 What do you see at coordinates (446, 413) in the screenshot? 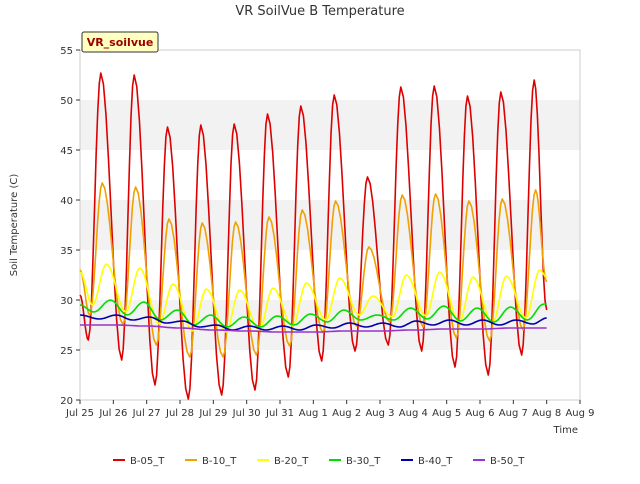
I see `x-tick-label: Aug 5` at bounding box center [446, 413].